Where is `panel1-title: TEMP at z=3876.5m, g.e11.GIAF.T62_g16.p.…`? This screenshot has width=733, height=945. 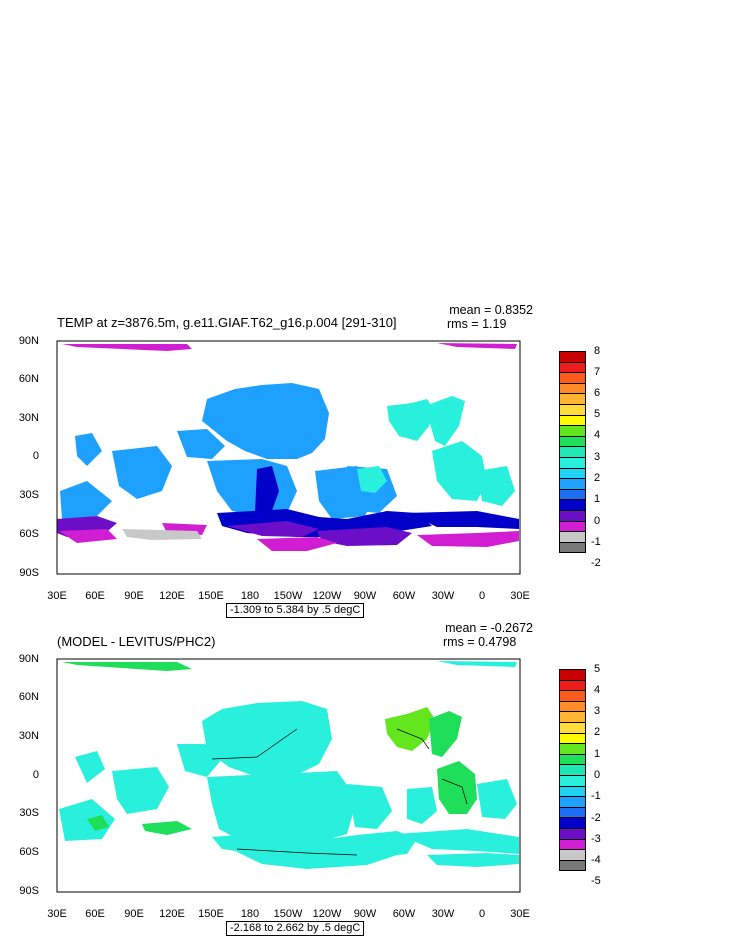
panel1-title: TEMP at z=3876.5m, g.e11.GIAF.T62_g16.p.… is located at coordinates (227, 322).